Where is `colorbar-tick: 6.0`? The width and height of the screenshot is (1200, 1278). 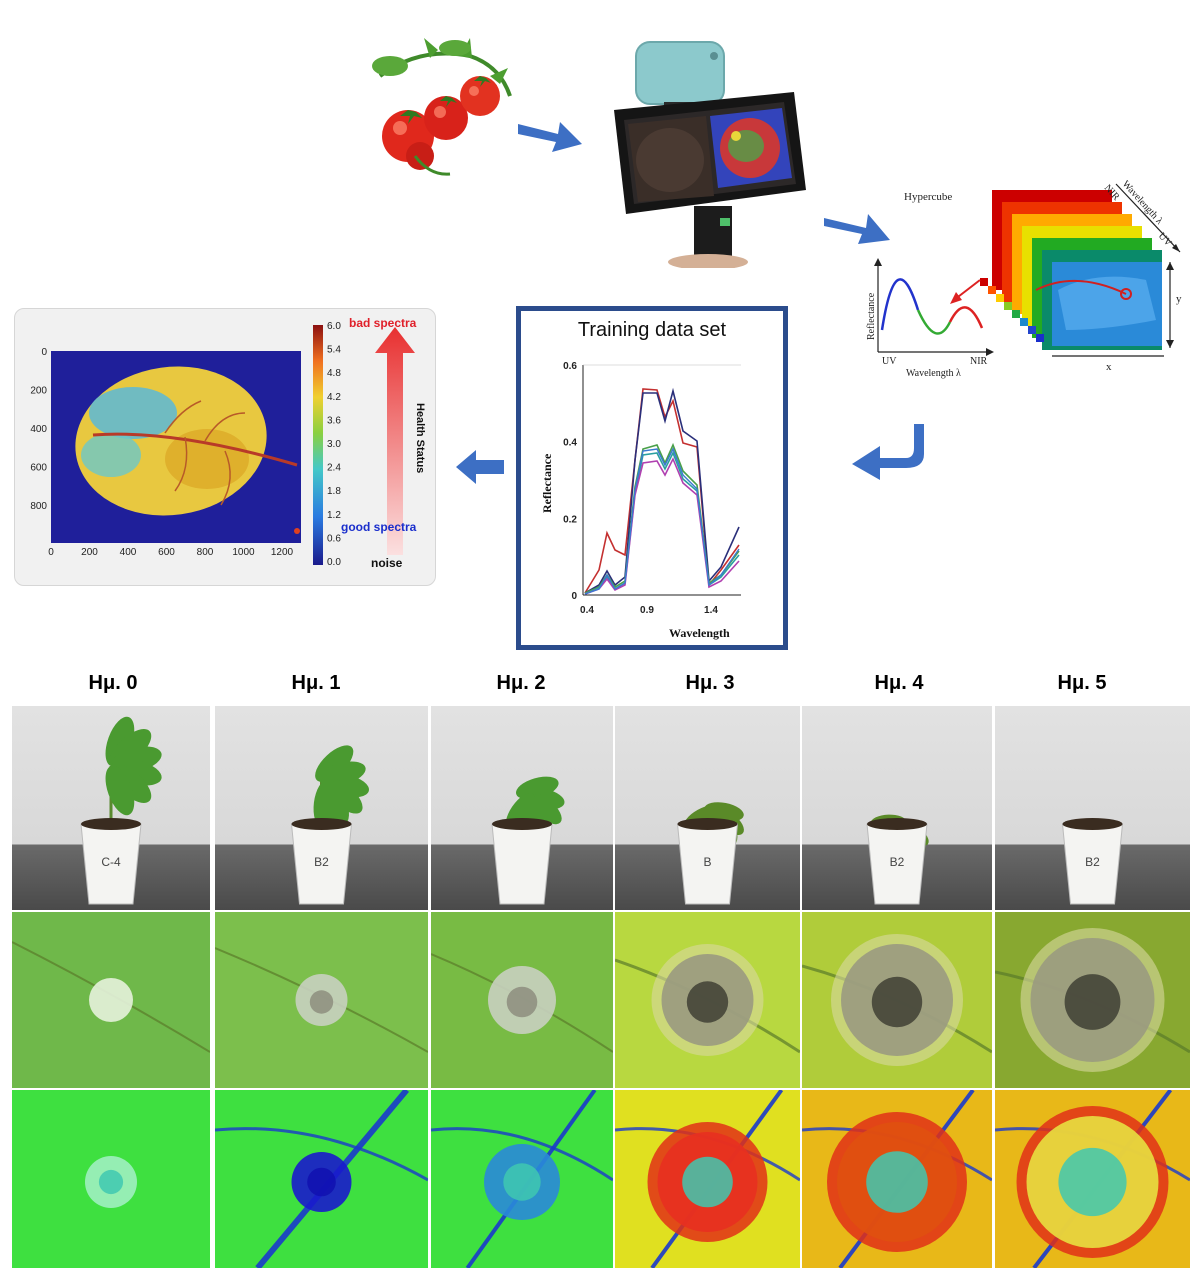 colorbar-tick: 6.0 is located at coordinates (334, 326).